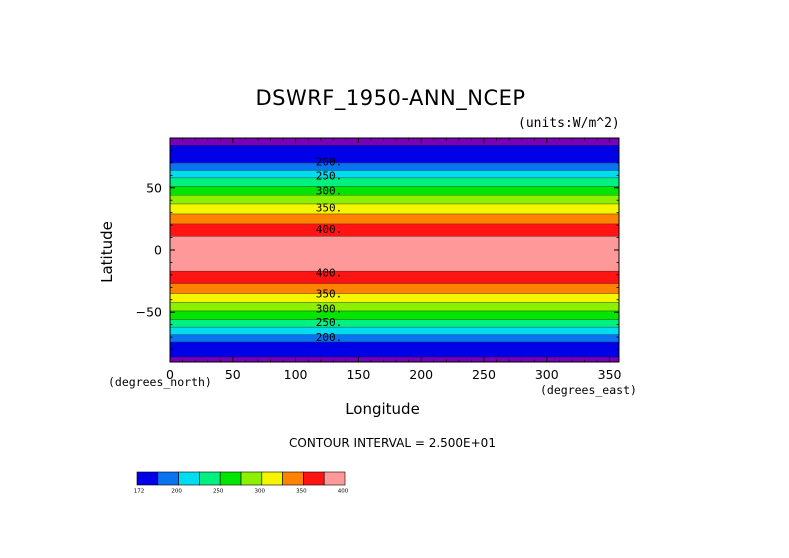 The width and height of the screenshot is (789, 558). I want to click on contour-label-1: 250., so click(329, 175).